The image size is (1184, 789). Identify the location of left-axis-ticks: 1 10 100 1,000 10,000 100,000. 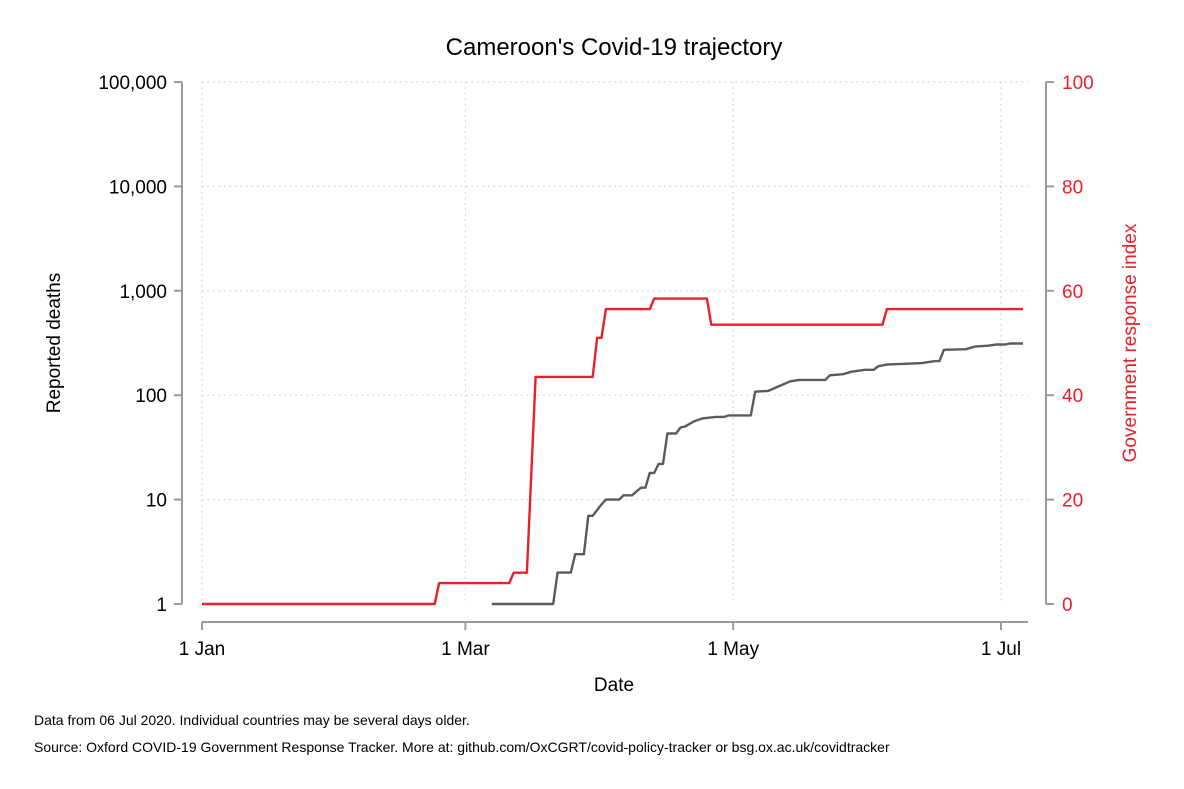
(140, 344).